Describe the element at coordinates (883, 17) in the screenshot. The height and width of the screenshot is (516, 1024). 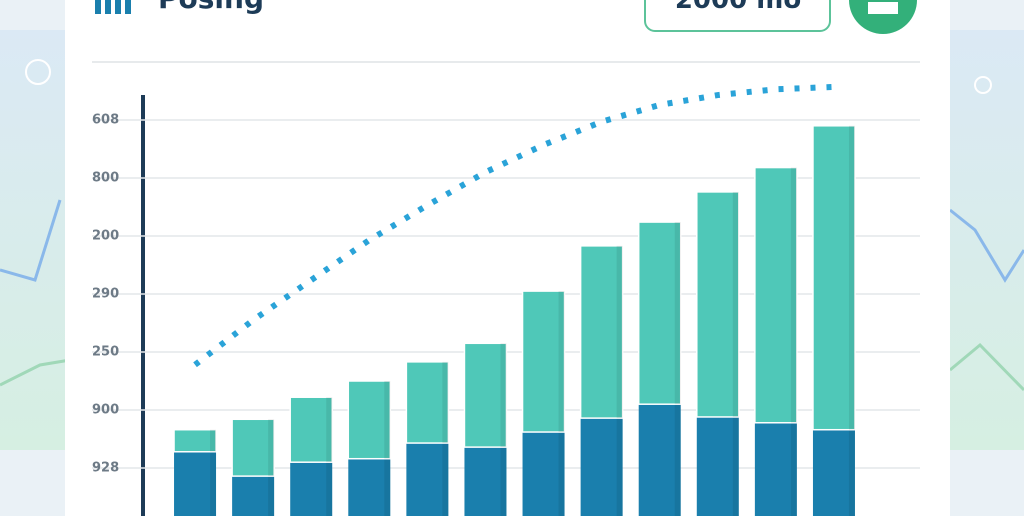
I see `action-button` at that location.